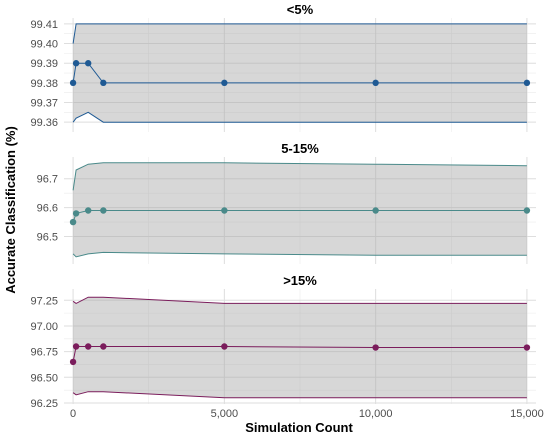  Describe the element at coordinates (44, 104) in the screenshot. I see `y-tick-label: 99.37` at that location.